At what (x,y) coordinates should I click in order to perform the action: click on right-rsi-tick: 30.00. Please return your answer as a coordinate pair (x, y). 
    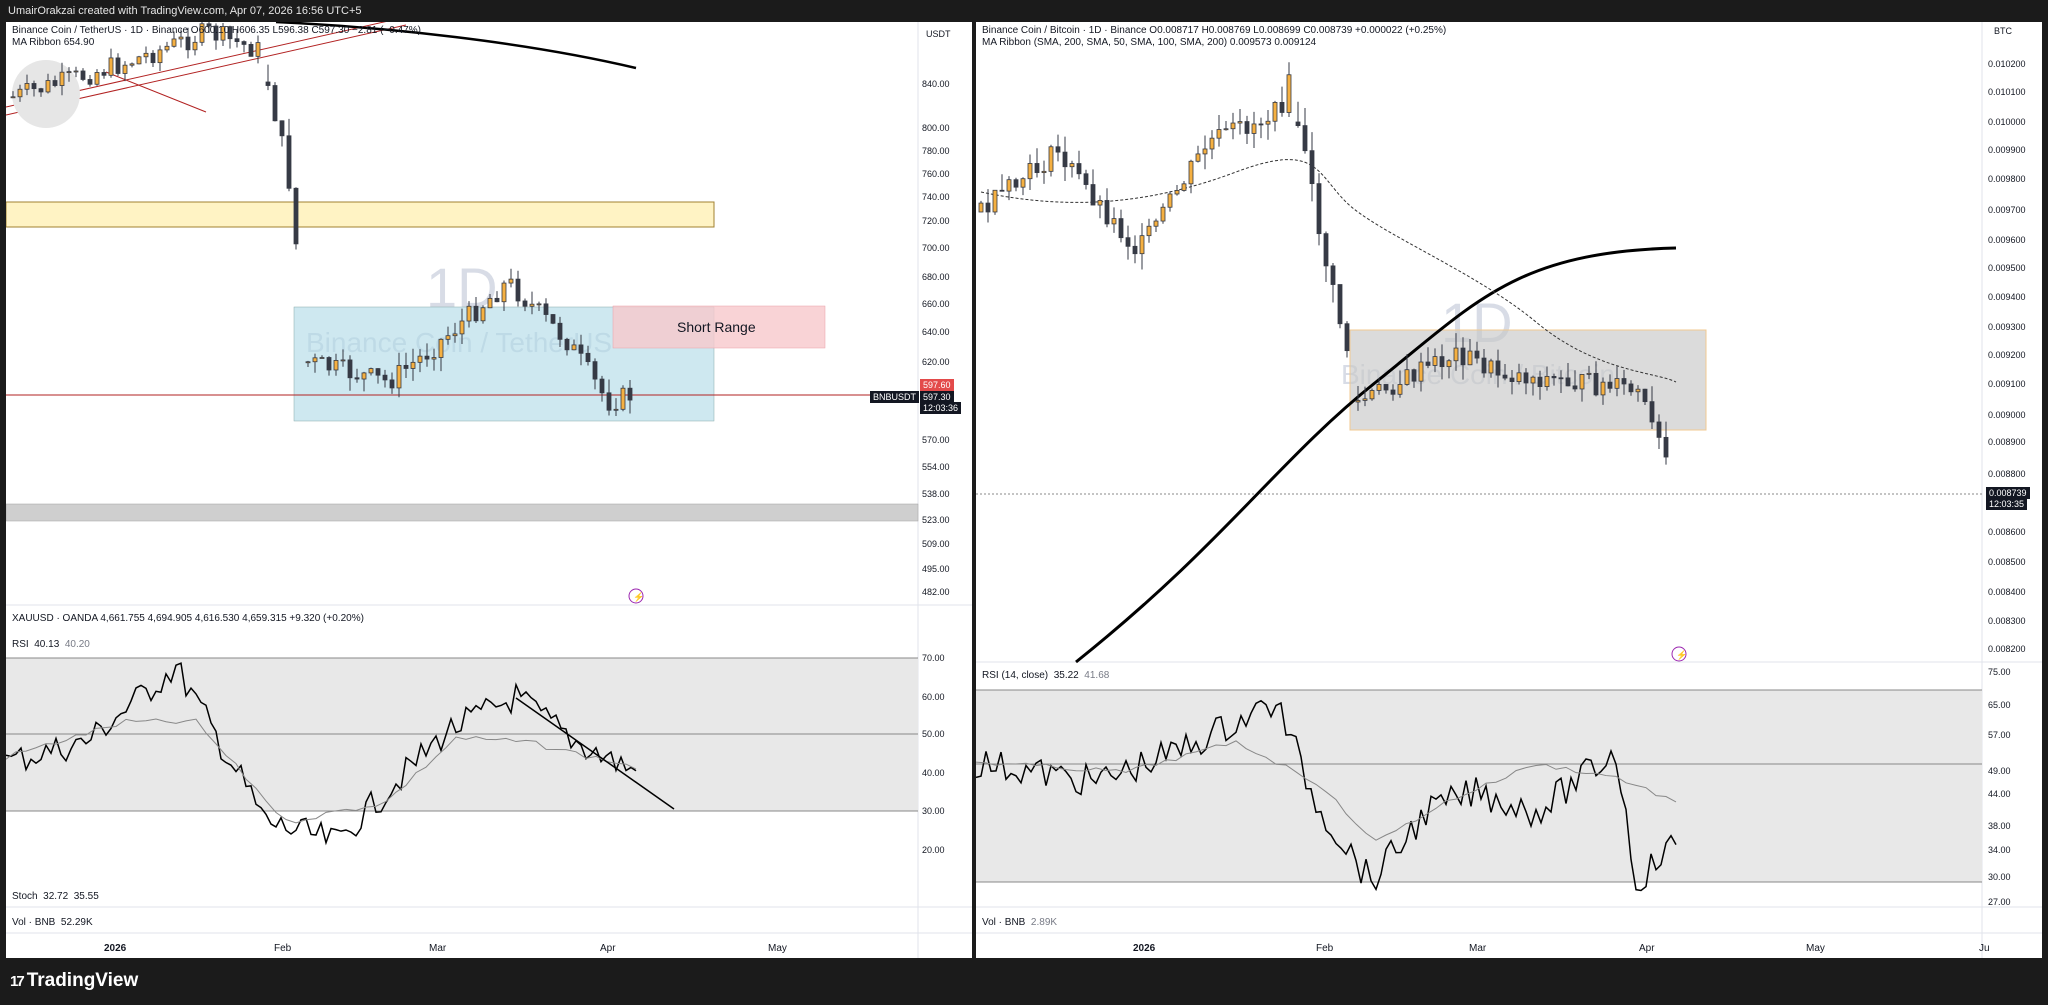
    Looking at the image, I should click on (1999, 877).